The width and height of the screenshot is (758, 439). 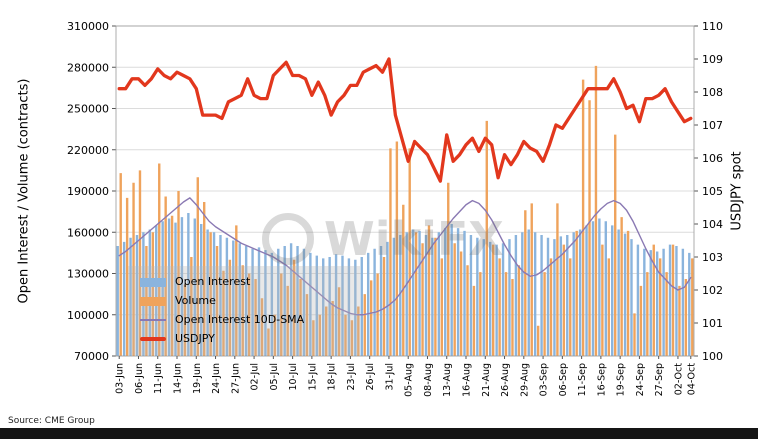 What do you see at coordinates (712, 92) in the screenshot?
I see `svg-text: 108` at bounding box center [712, 92].